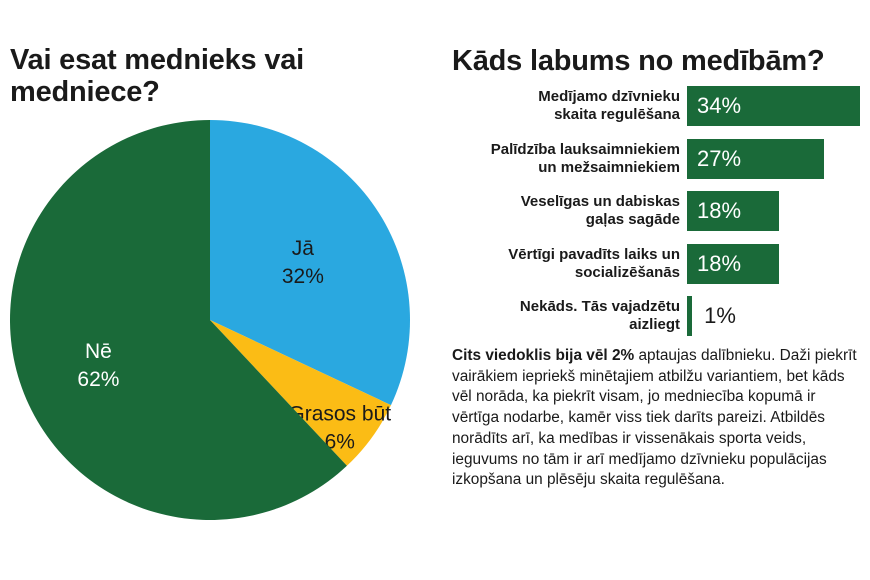 Image resolution: width=870 pixels, height=580 pixels. I want to click on bar-category-line: Nekāds. Tās vajadzētu, so click(599, 306).